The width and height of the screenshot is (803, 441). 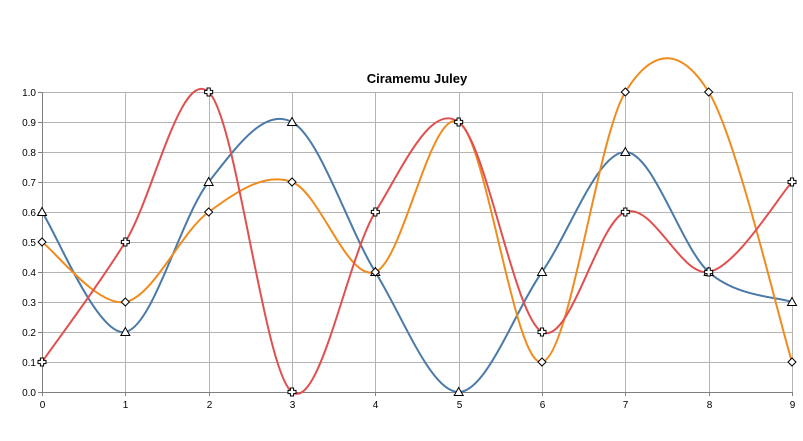 What do you see at coordinates (29, 393) in the screenshot?
I see `y-tick-label: 0.0` at bounding box center [29, 393].